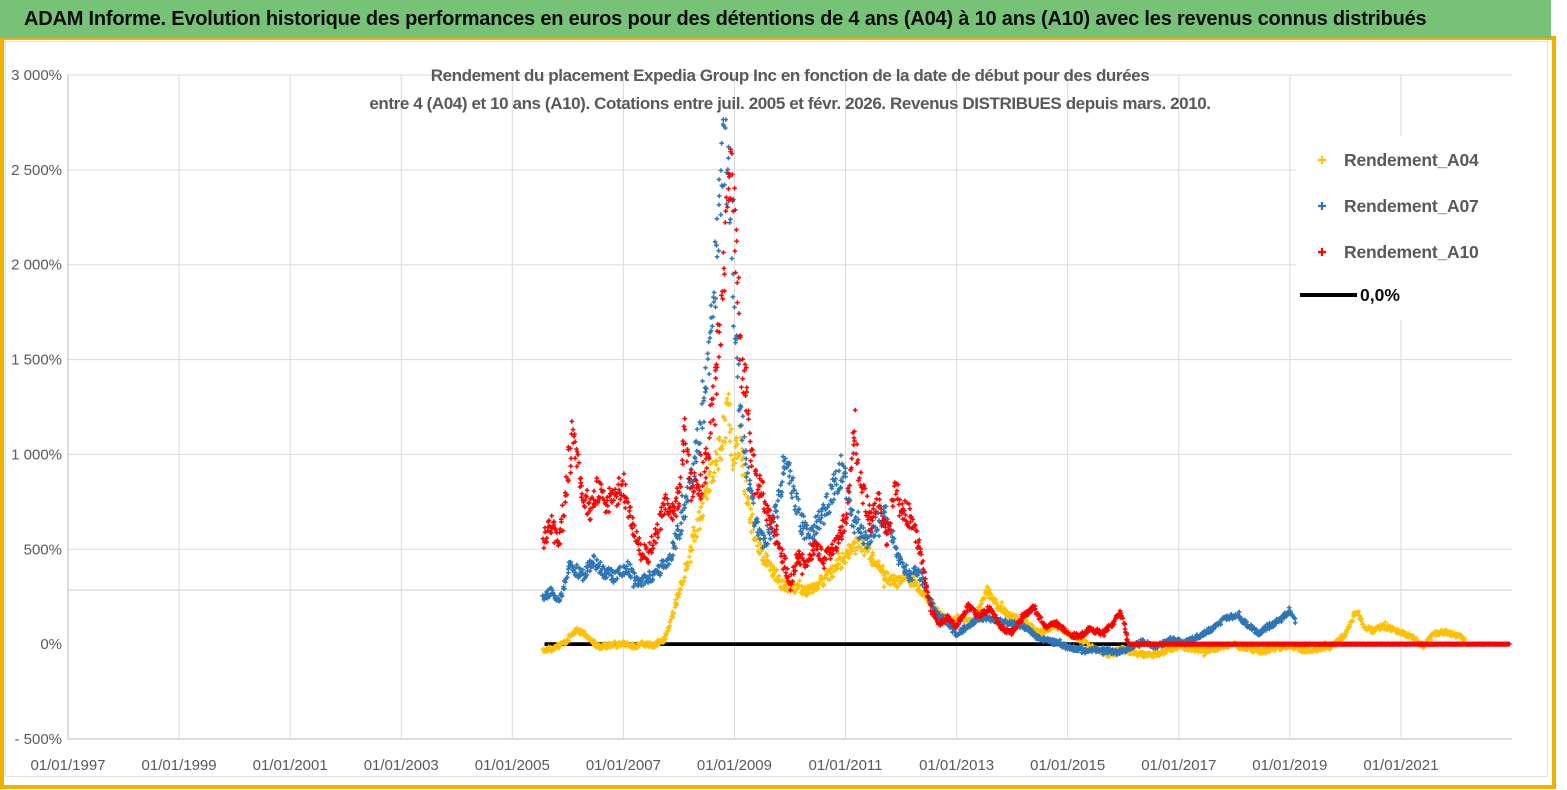  Describe the element at coordinates (846, 765) in the screenshot. I see `x-tick-label: 01/01/2011` at that location.